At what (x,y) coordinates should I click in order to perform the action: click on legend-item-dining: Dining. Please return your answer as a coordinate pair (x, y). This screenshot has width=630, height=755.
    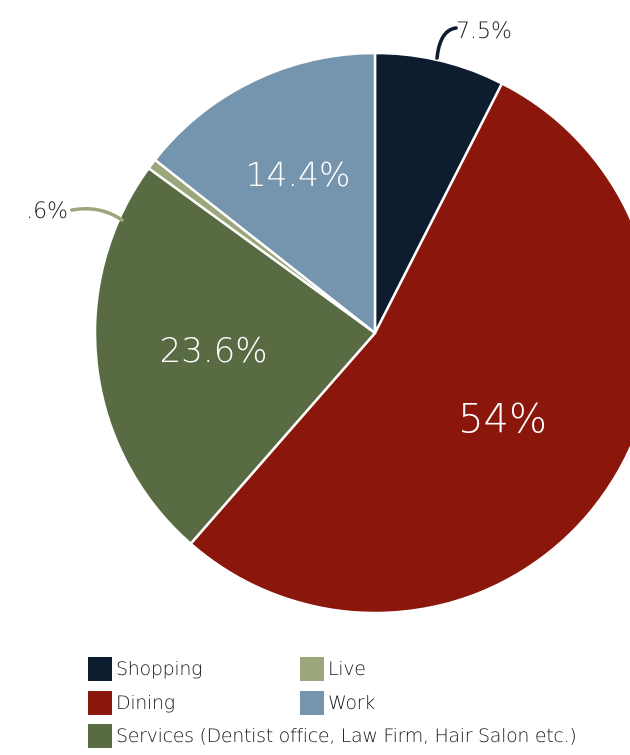
    Looking at the image, I should click on (131, 703).